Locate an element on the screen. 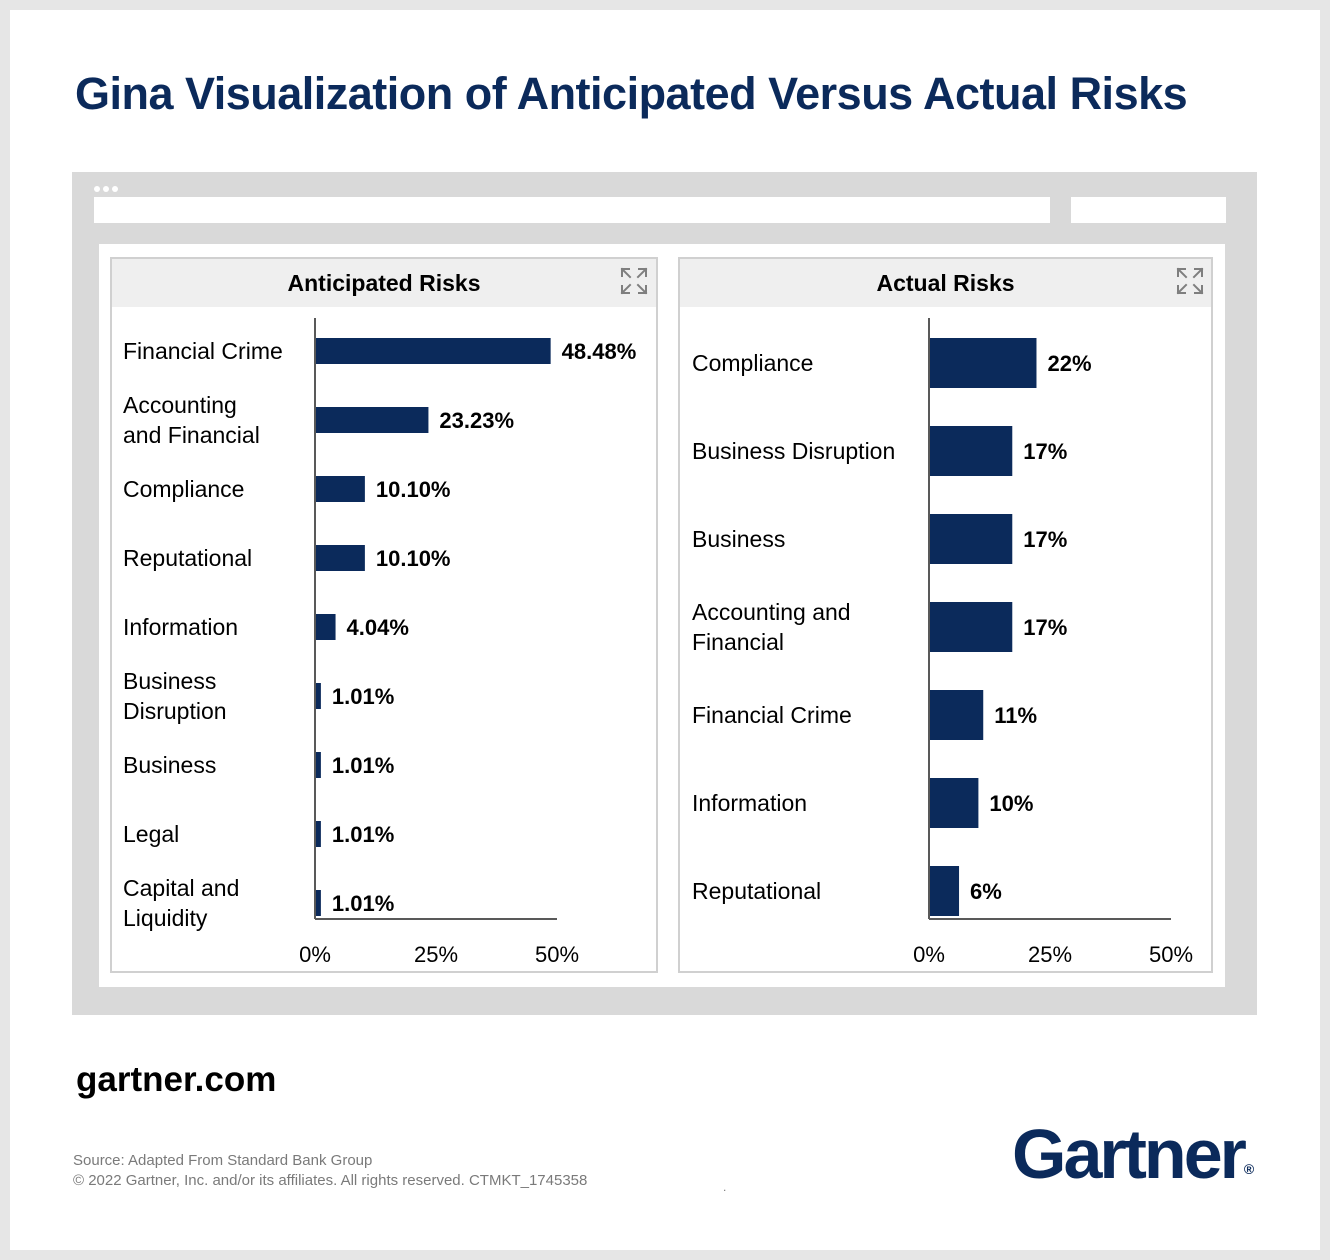 The height and width of the screenshot is (1260, 1330). category-label-line: Accounting and is located at coordinates (771, 612).